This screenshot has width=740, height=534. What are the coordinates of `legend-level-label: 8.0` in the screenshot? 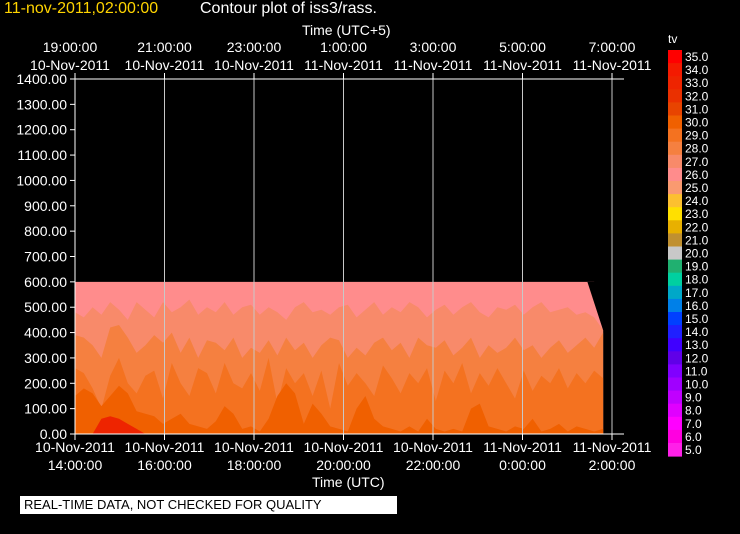 It's located at (693, 411).